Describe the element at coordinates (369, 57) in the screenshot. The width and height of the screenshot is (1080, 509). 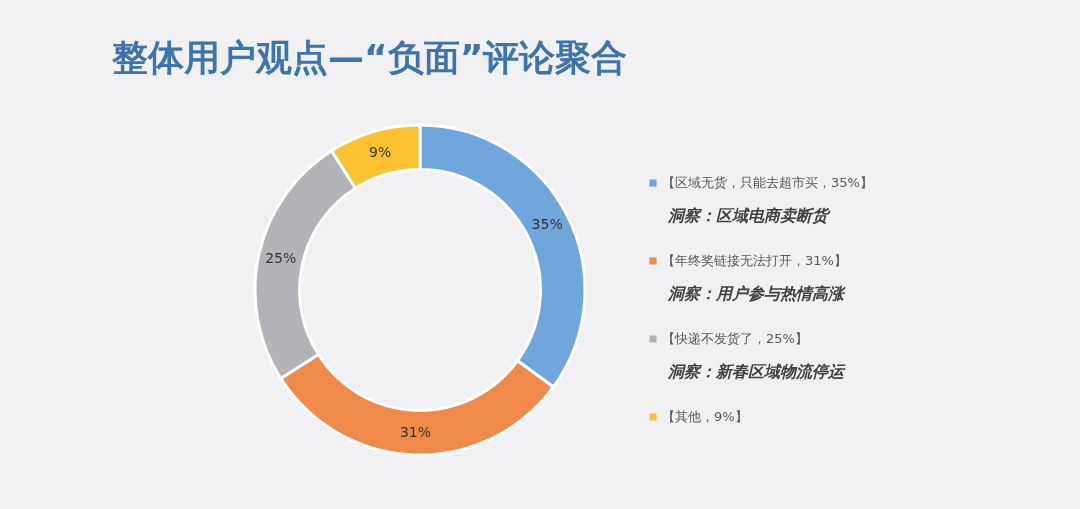
I see `chart-title: 整体用户观点—“负面”评论聚合` at that location.